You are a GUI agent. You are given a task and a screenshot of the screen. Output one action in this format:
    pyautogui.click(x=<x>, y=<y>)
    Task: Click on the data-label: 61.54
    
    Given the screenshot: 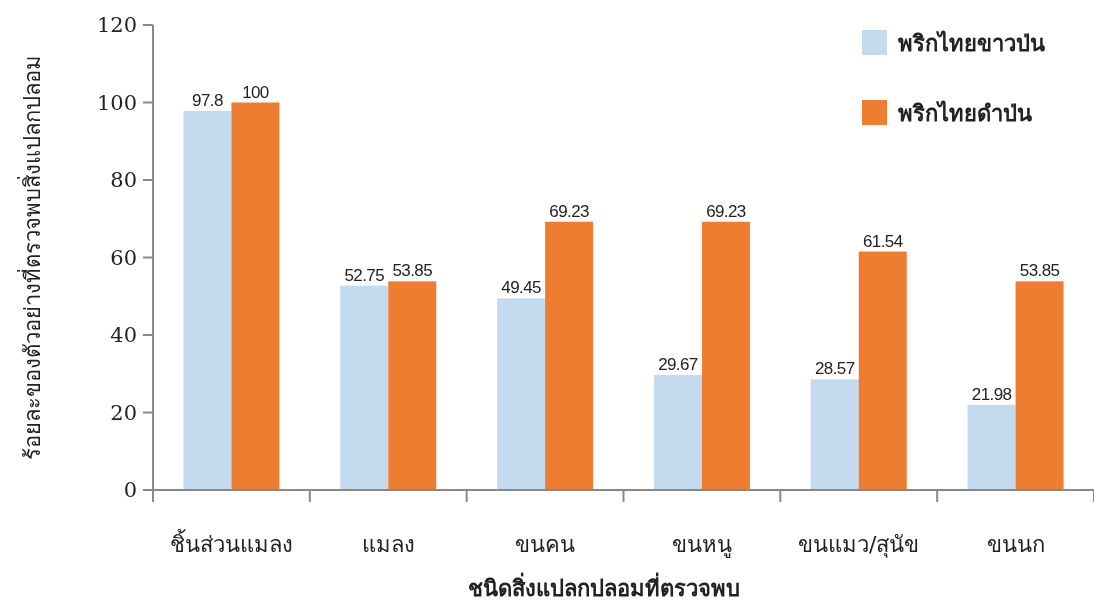 What is the action you would take?
    pyautogui.click(x=882, y=241)
    